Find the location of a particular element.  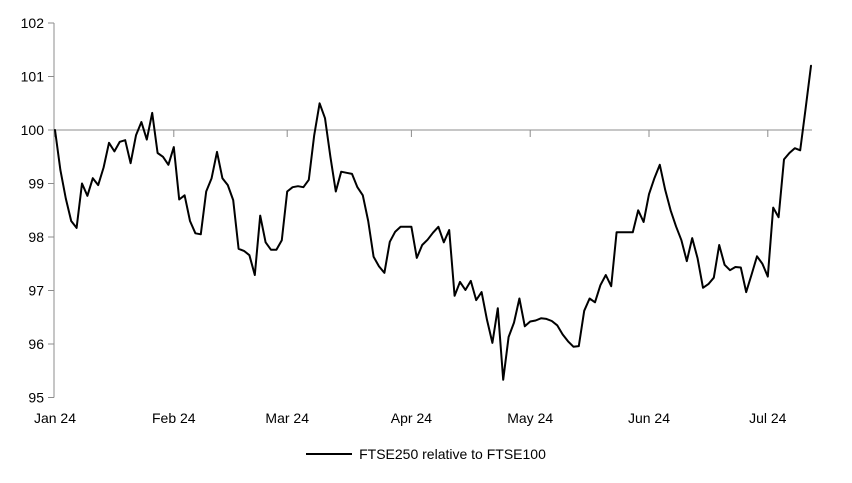

legend: FTSE250 relative to FTSE100 is located at coordinates (426, 454).